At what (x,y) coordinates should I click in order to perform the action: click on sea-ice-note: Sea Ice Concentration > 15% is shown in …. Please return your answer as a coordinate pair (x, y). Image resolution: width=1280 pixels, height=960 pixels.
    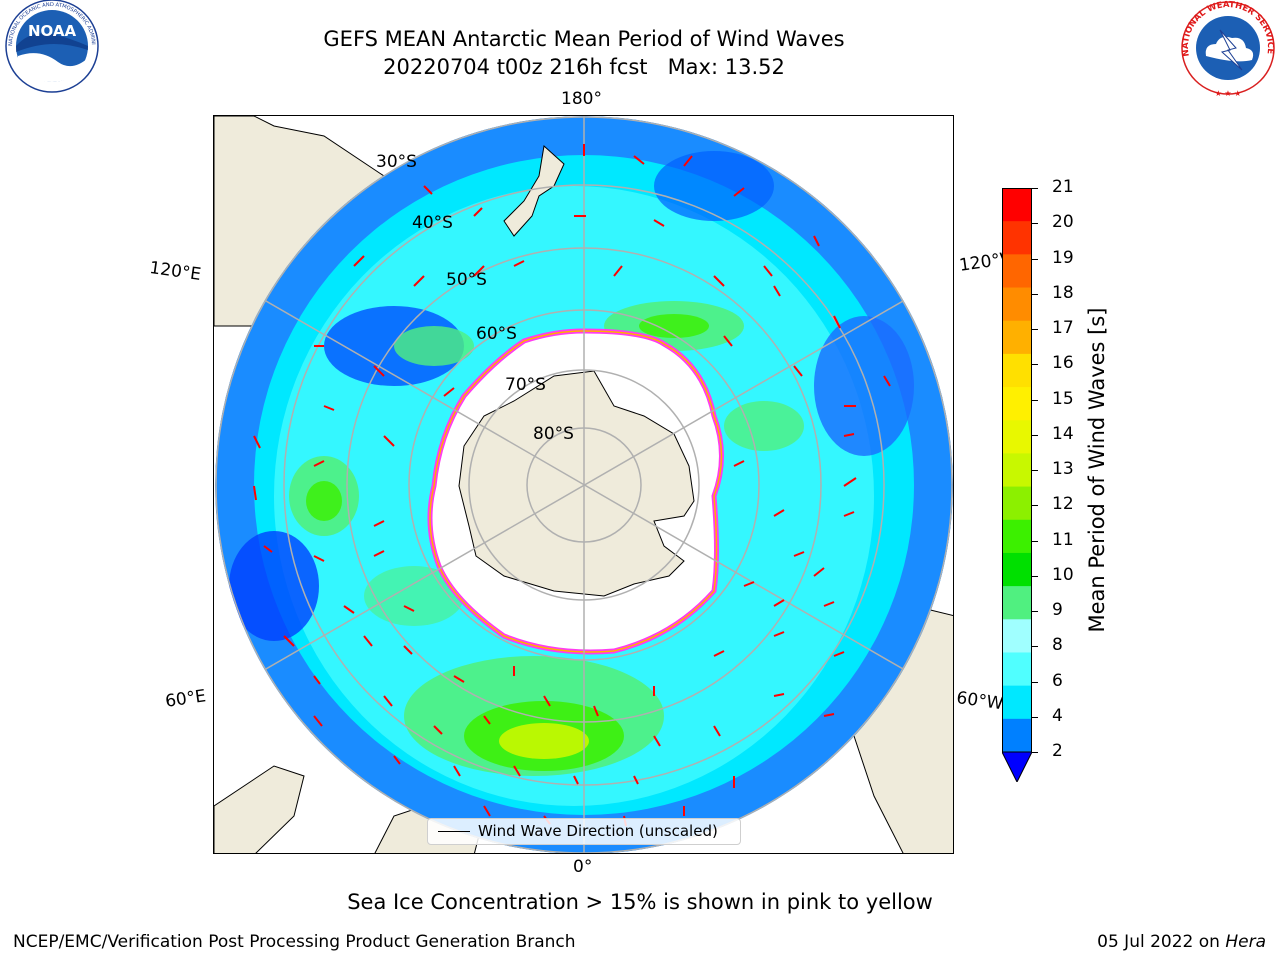
    Looking at the image, I should click on (640, 902).